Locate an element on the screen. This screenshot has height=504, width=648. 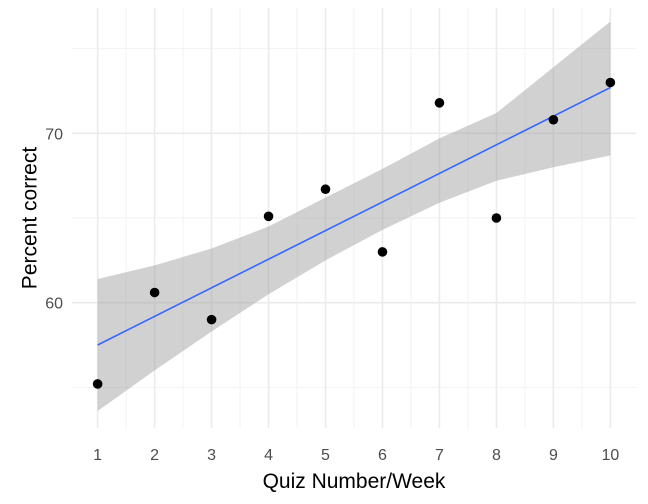
x-tick-label: 6 is located at coordinates (382, 455).